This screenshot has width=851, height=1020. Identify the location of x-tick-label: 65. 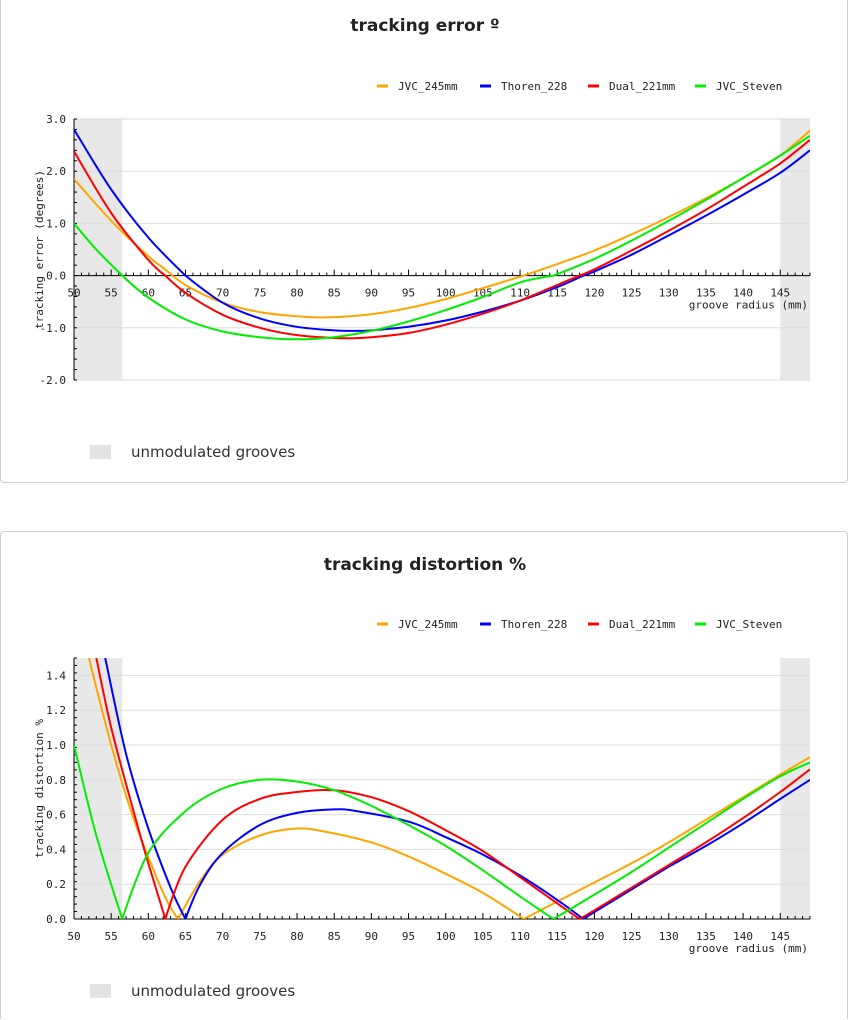
(185, 936).